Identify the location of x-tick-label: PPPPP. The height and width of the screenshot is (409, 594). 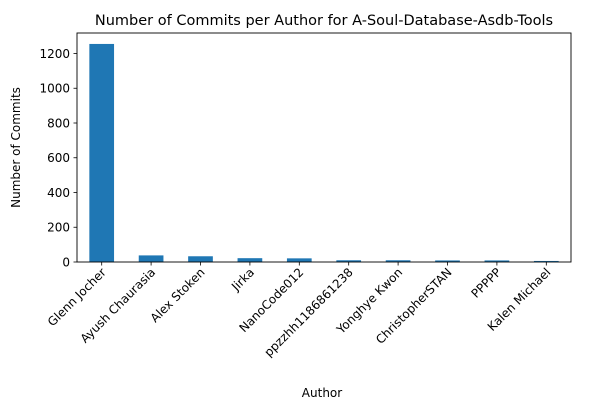
(486, 282).